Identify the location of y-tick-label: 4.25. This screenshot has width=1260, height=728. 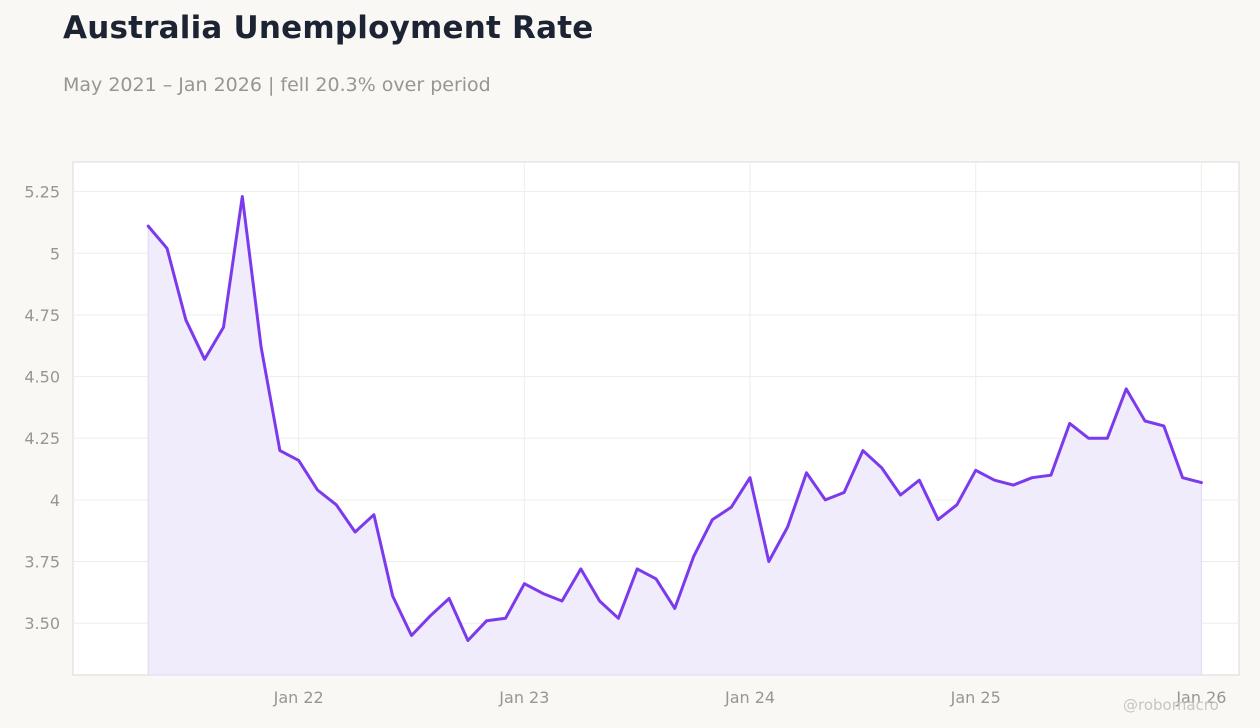
(42, 438).